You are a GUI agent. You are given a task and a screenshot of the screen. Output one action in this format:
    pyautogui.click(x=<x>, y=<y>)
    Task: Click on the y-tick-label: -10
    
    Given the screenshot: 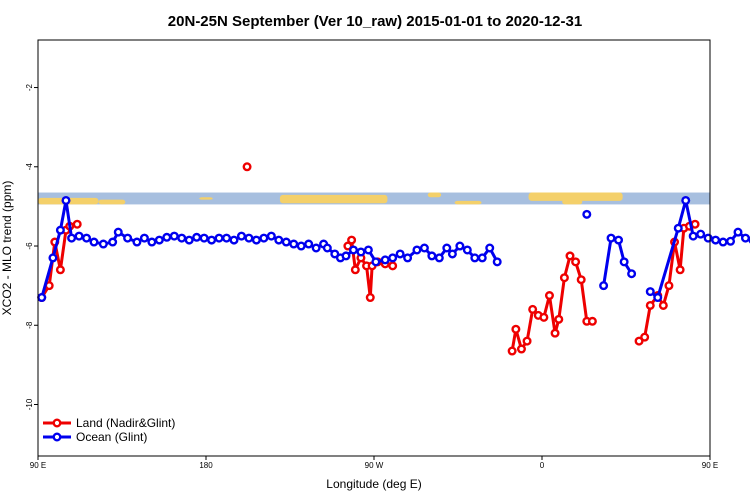 What is the action you would take?
    pyautogui.click(x=29, y=404)
    